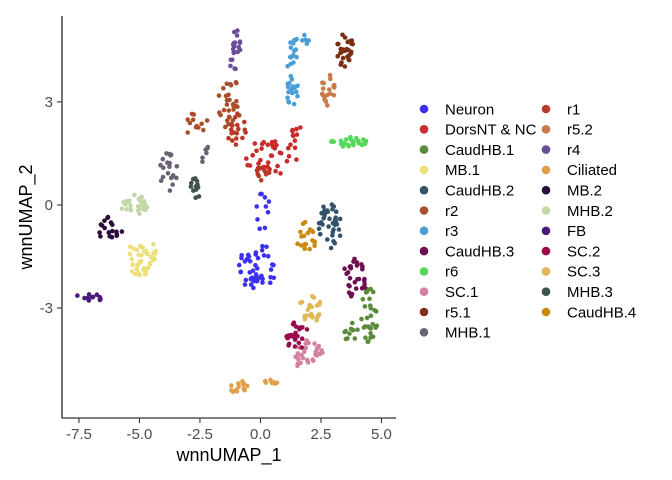 The image size is (672, 480). What do you see at coordinates (26, 217) in the screenshot?
I see `y-axis-title: wnnUMAP_2` at bounding box center [26, 217].